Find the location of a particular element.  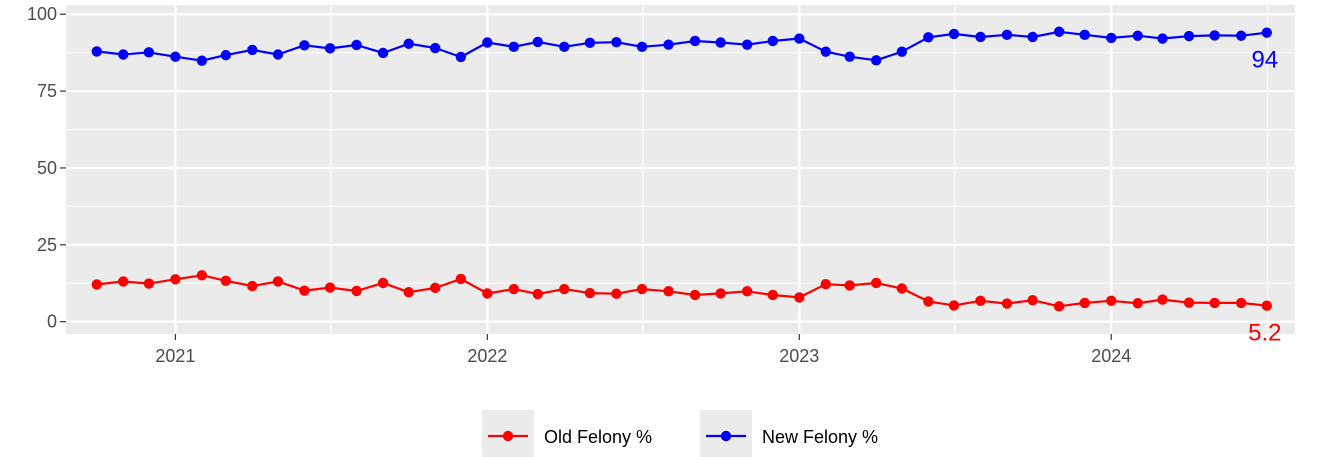

x-tick-label: 2021 is located at coordinates (175, 356).